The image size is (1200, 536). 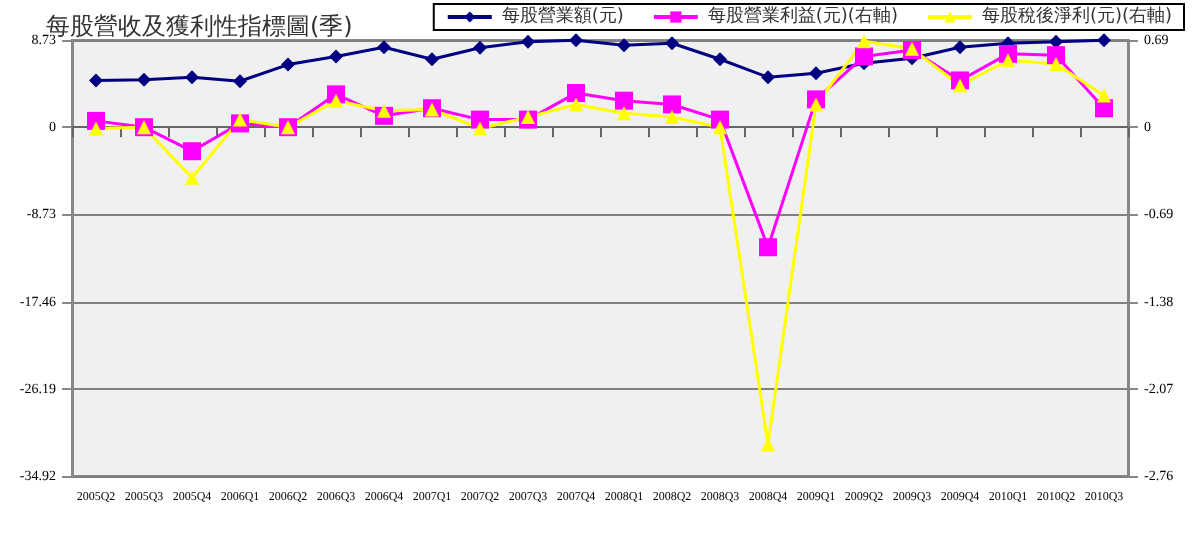 I want to click on legend-label: 每股營業額(元), so click(x=562, y=16).